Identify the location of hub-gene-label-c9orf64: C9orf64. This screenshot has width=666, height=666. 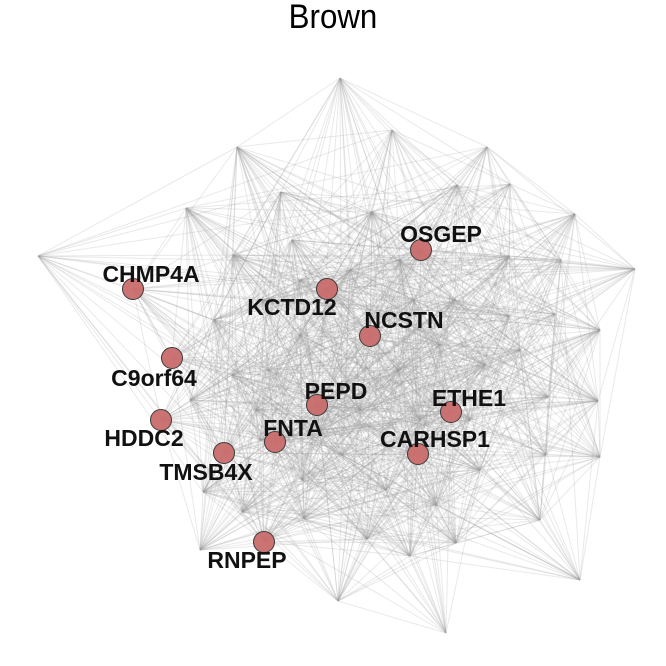
(154, 378).